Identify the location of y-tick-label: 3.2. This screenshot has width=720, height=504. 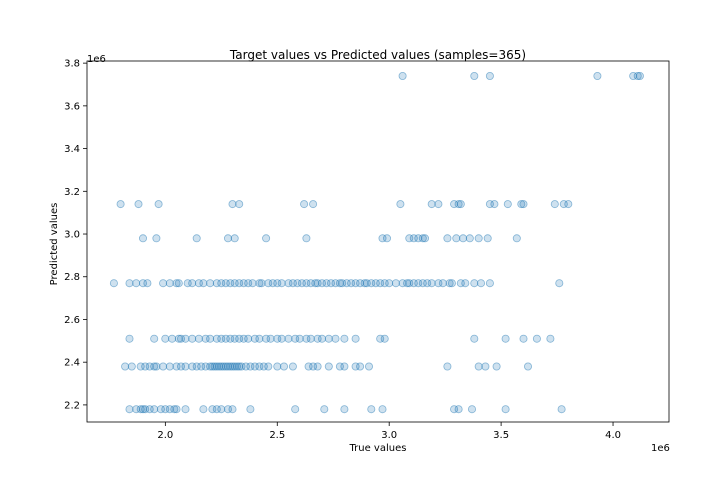
(72, 192).